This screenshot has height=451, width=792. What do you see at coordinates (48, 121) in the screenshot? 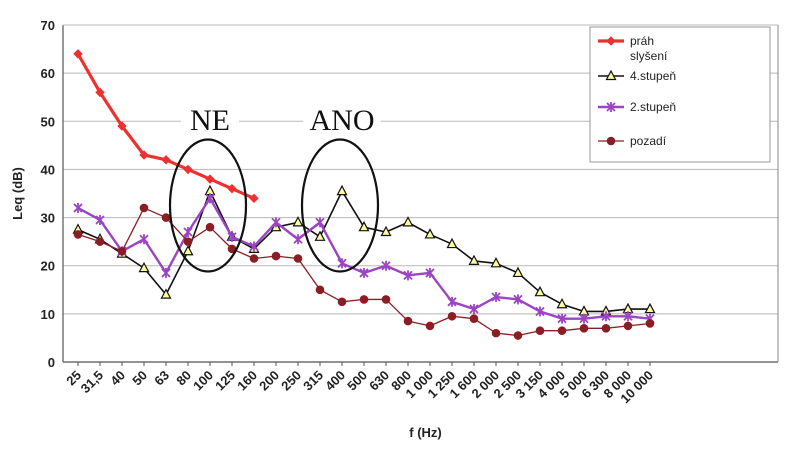
I see `y-tick-label: 50` at bounding box center [48, 121].